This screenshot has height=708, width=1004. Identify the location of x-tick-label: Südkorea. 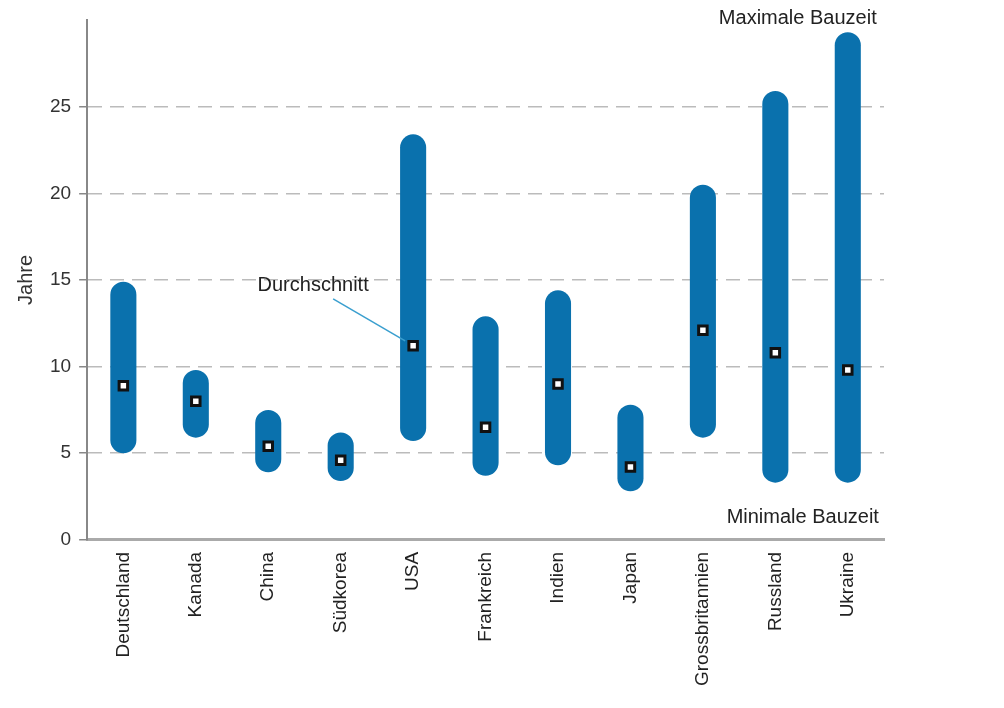
(339, 592).